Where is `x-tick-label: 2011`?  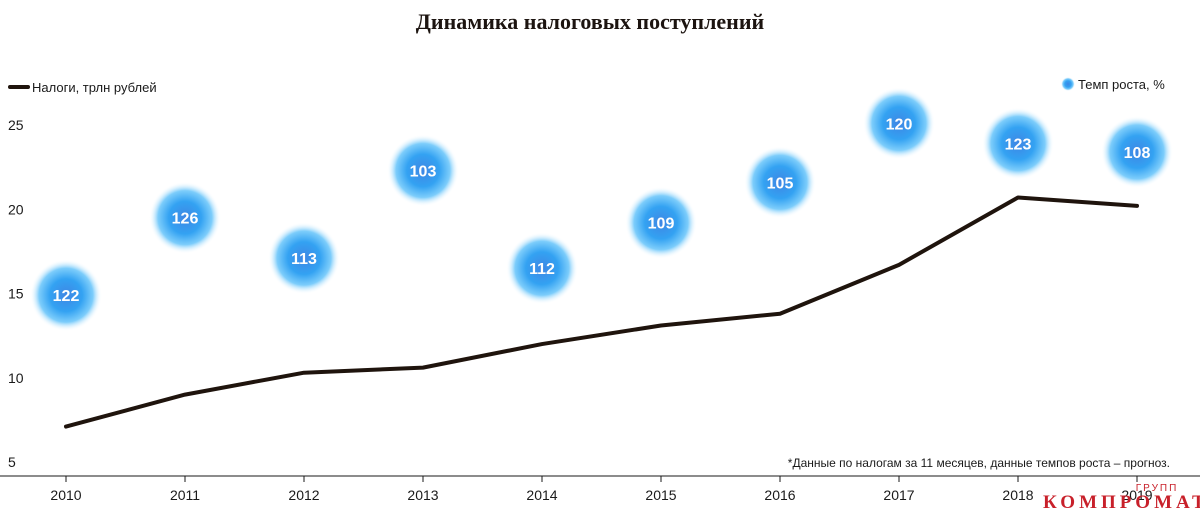
x-tick-label: 2011 is located at coordinates (185, 495).